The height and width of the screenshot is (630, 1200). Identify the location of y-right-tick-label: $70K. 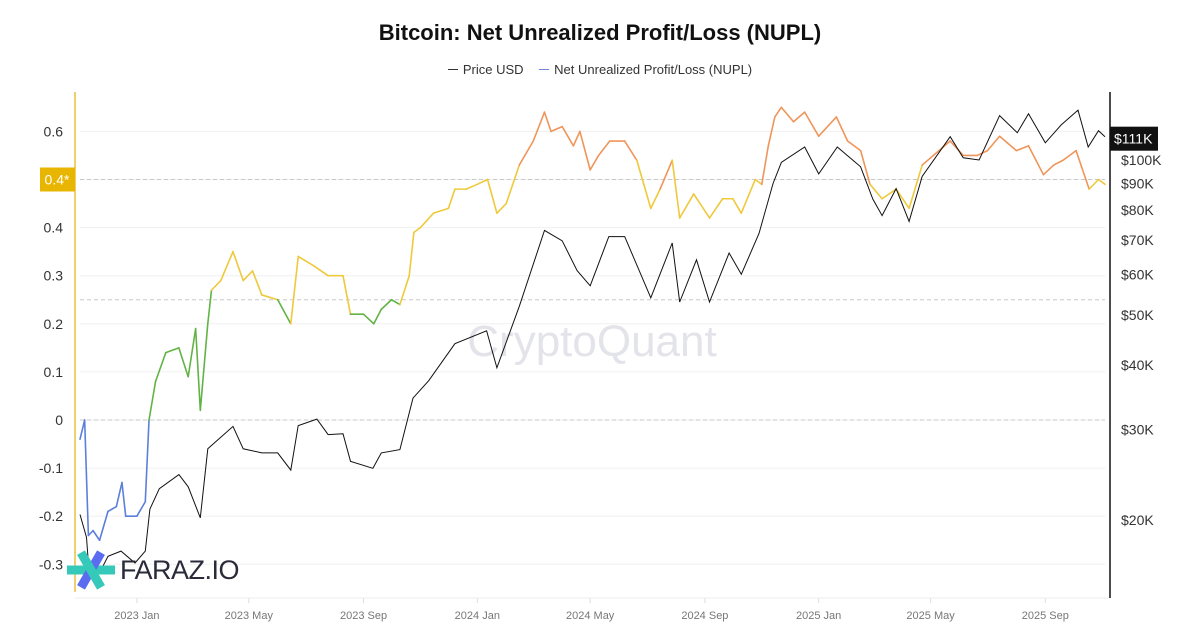
(1137, 240).